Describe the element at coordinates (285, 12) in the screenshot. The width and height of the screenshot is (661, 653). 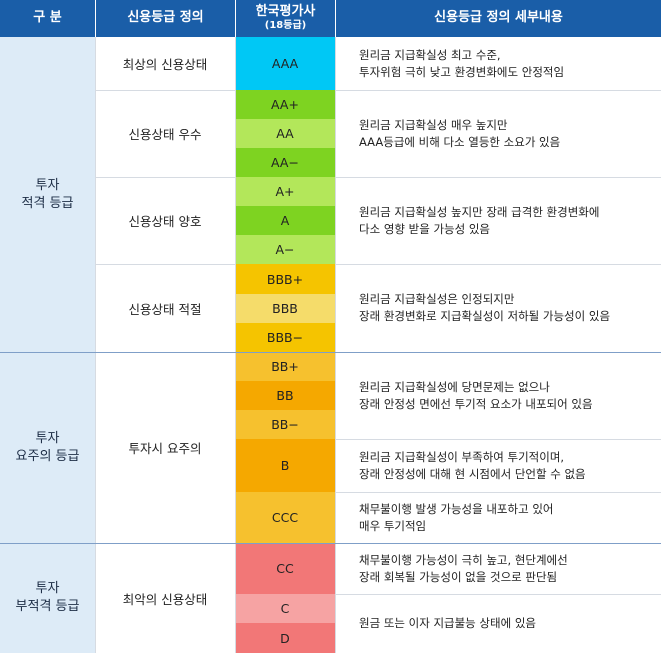
I see `header-agency-title: 한국평가사` at that location.